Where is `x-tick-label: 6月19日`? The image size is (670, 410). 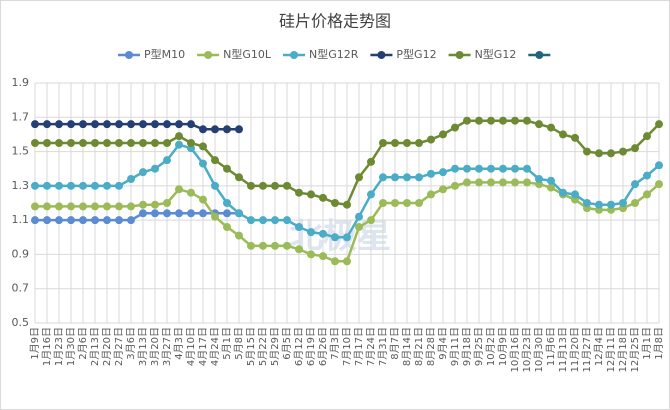 x-tick-label: 6月19日 is located at coordinates (311, 346).